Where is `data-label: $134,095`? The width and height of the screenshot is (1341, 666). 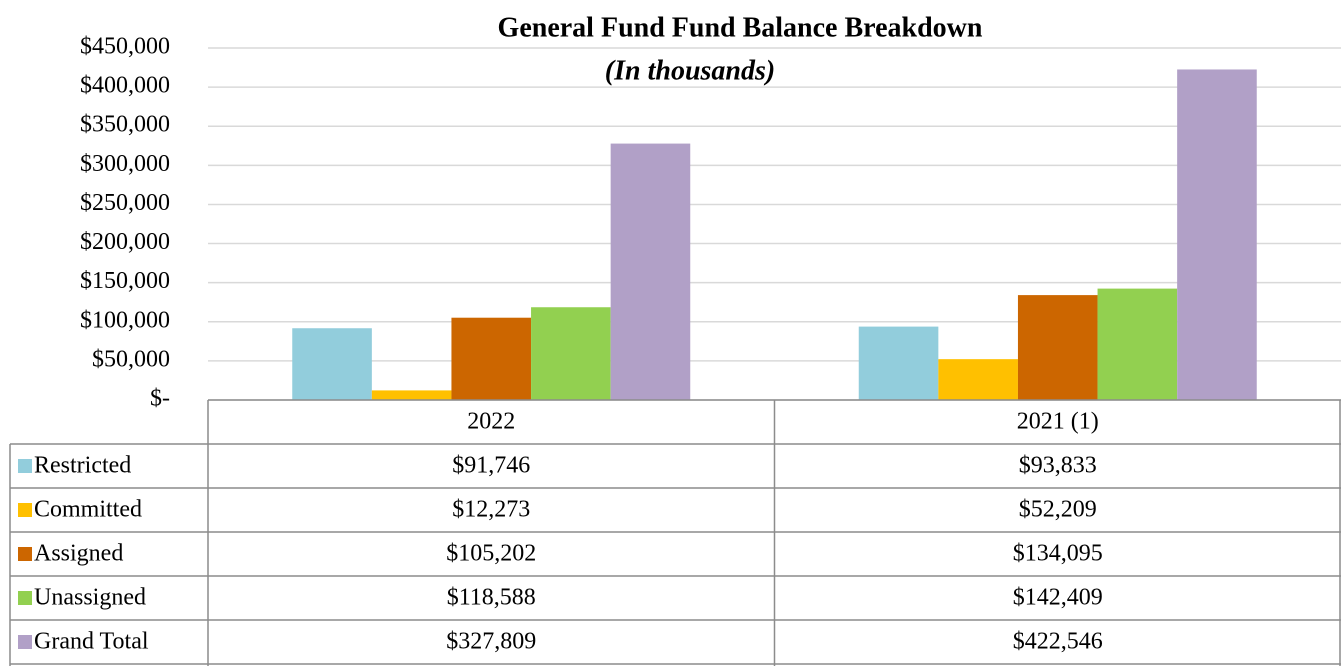
data-label: $134,095 is located at coordinates (1058, 554).